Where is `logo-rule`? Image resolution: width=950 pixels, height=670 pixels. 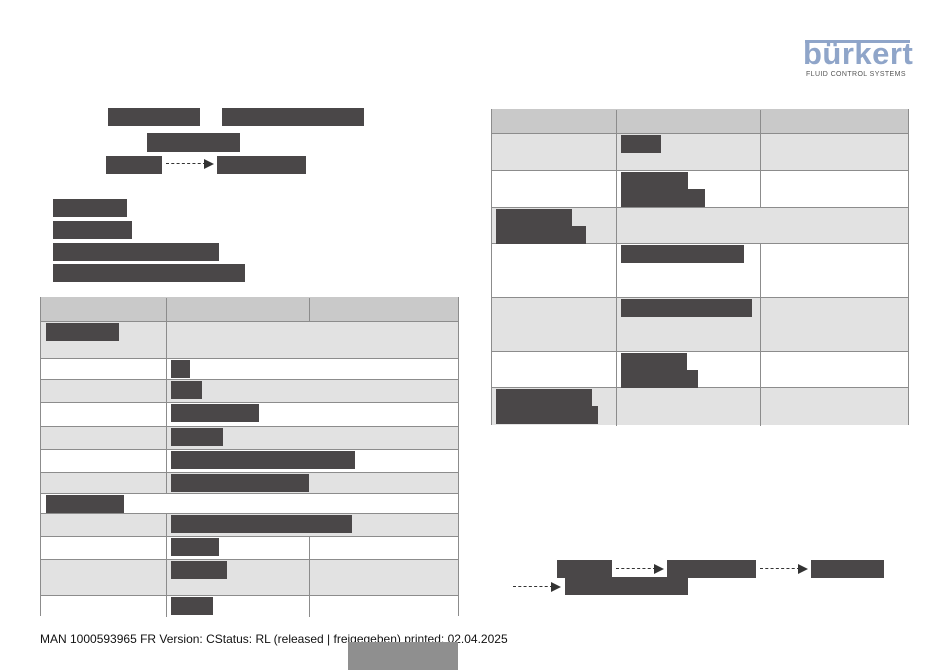
logo-rule is located at coordinates (857, 41).